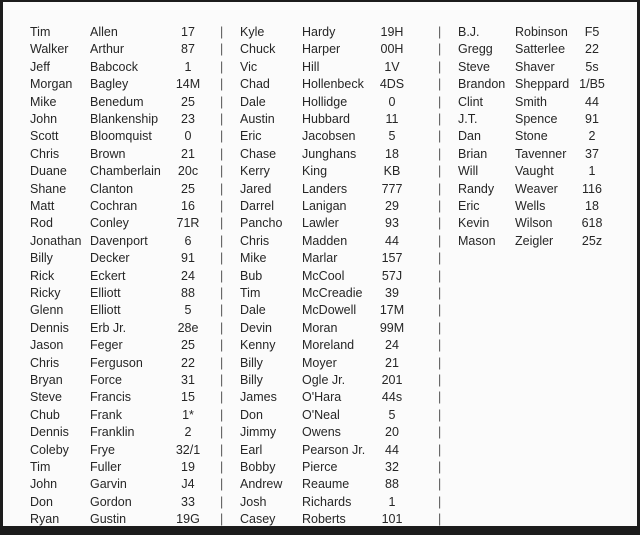 The height and width of the screenshot is (535, 640). Describe the element at coordinates (592, 171) in the screenshot. I see `car-number: 1` at that location.